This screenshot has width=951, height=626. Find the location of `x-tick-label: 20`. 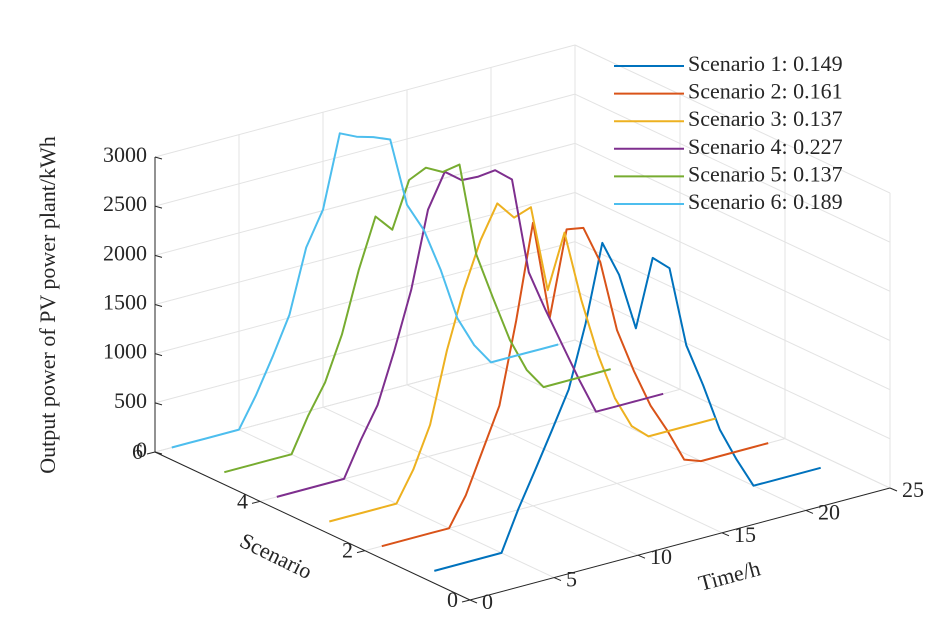

x-tick-label: 20 is located at coordinates (829, 511).